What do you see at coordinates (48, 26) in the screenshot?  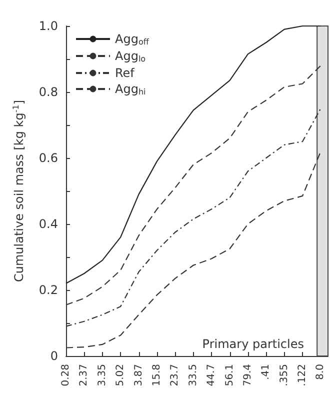 I see `y-tick-label: 1.0` at bounding box center [48, 26].